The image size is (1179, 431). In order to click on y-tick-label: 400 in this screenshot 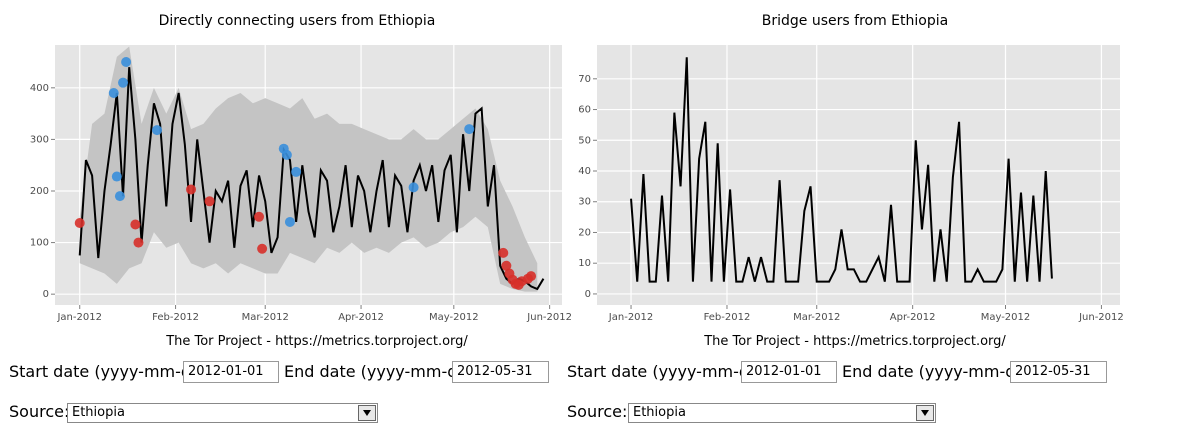, I will do `click(39, 88)`.